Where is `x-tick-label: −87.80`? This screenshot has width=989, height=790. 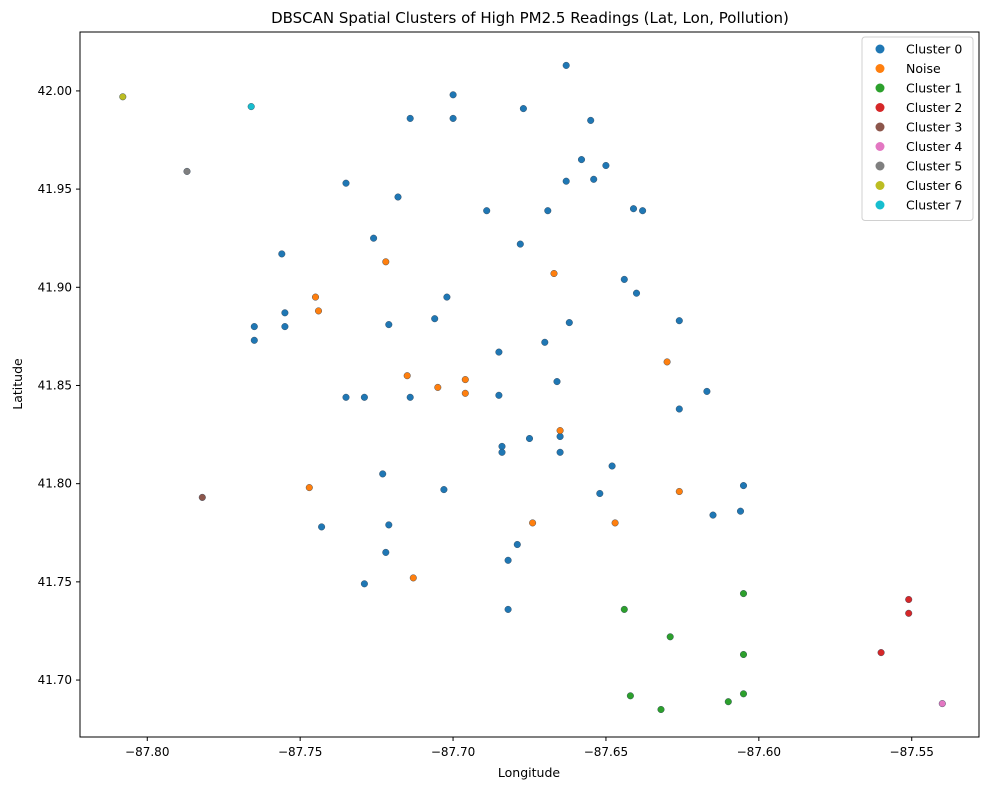
x-tick-label: −87.80 is located at coordinates (147, 752).